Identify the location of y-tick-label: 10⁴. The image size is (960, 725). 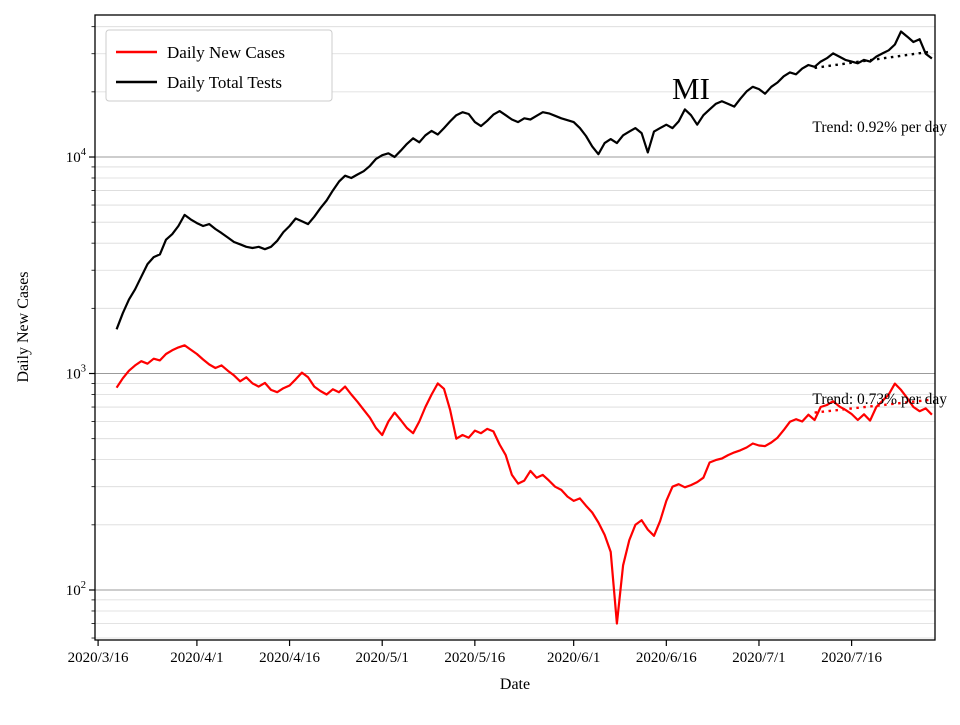
(76, 156).